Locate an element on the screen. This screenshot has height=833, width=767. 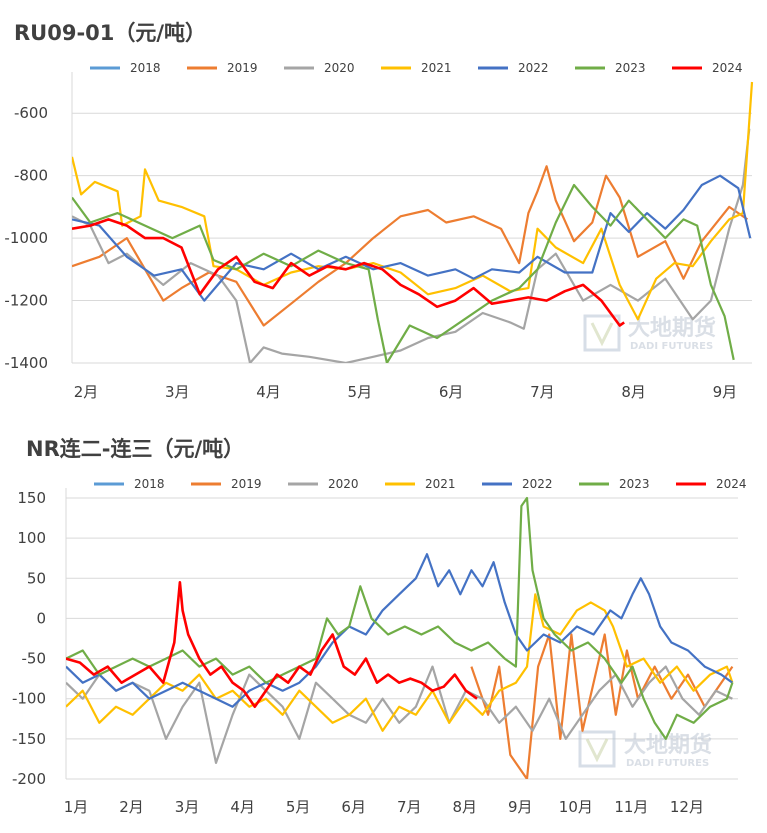
y-tick-label: -1400 is located at coordinates (26, 363).